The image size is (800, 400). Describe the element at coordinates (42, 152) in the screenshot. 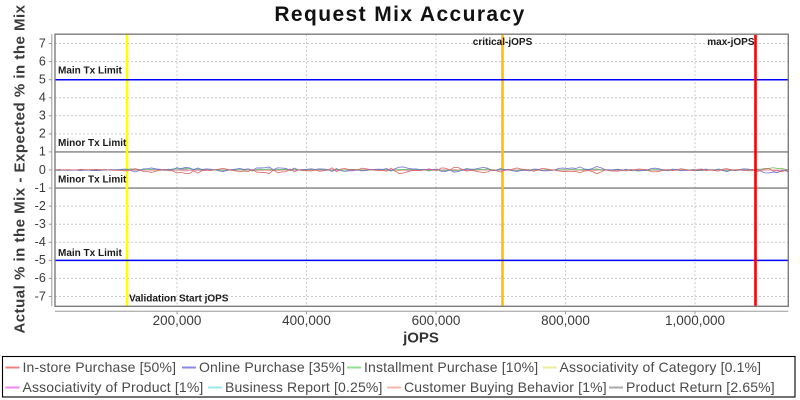

I see `svg-text: 1` at that location.